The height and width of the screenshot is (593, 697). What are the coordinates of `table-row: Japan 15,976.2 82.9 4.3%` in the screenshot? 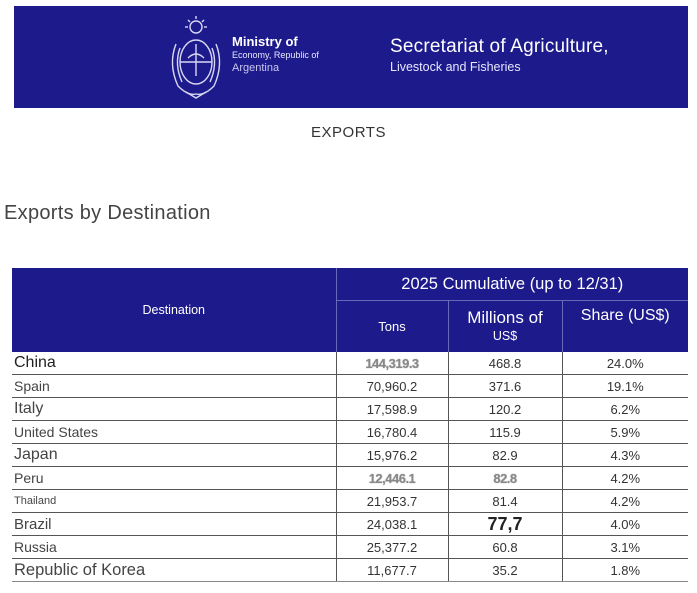 It's located at (350, 455).